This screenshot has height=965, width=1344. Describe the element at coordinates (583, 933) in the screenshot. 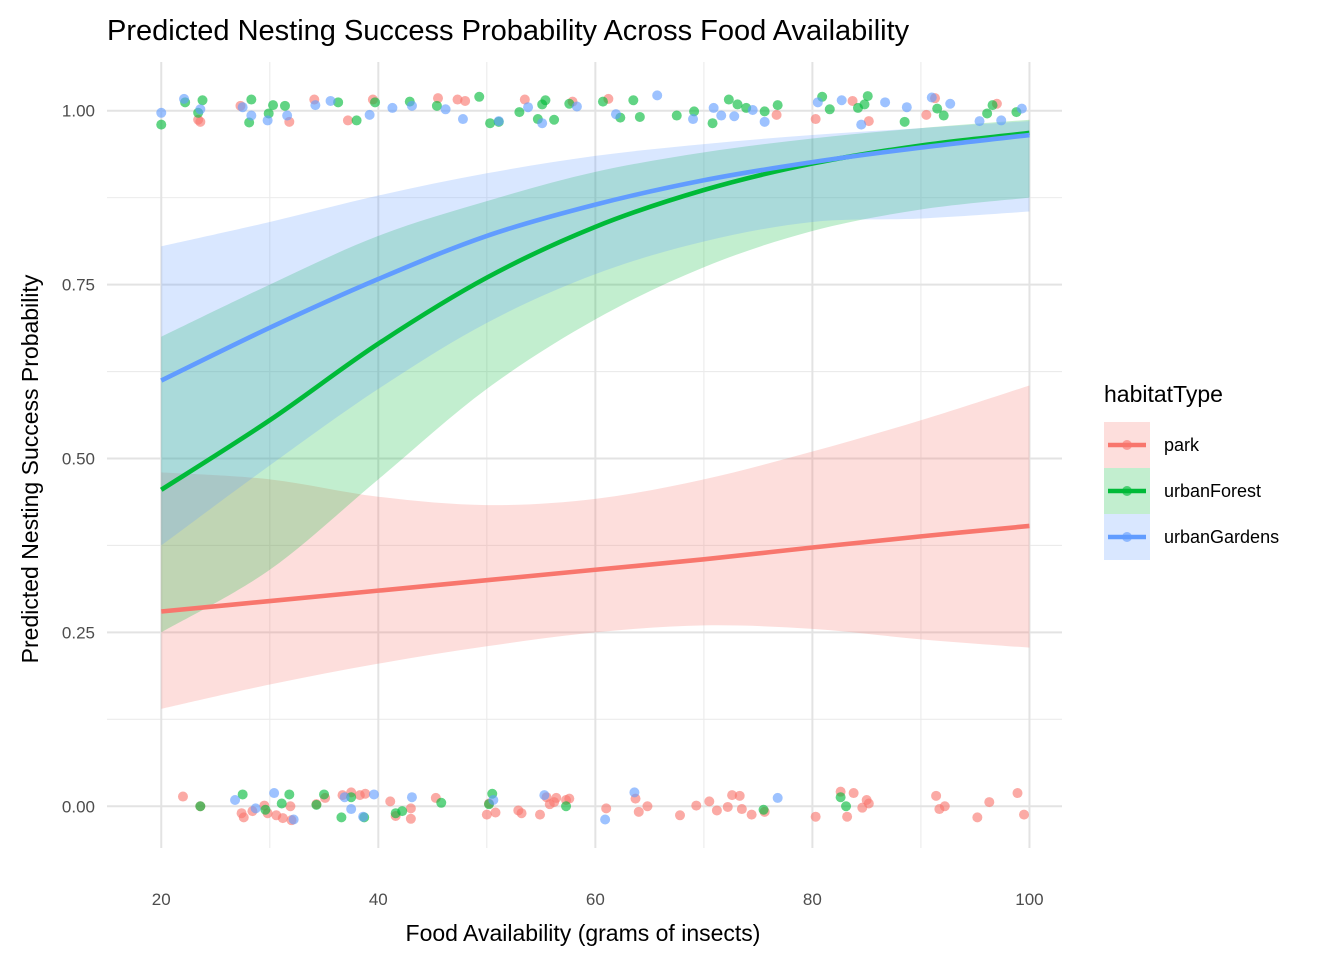

I see `x-axis-title: Food Availability (grams of insects)` at that location.